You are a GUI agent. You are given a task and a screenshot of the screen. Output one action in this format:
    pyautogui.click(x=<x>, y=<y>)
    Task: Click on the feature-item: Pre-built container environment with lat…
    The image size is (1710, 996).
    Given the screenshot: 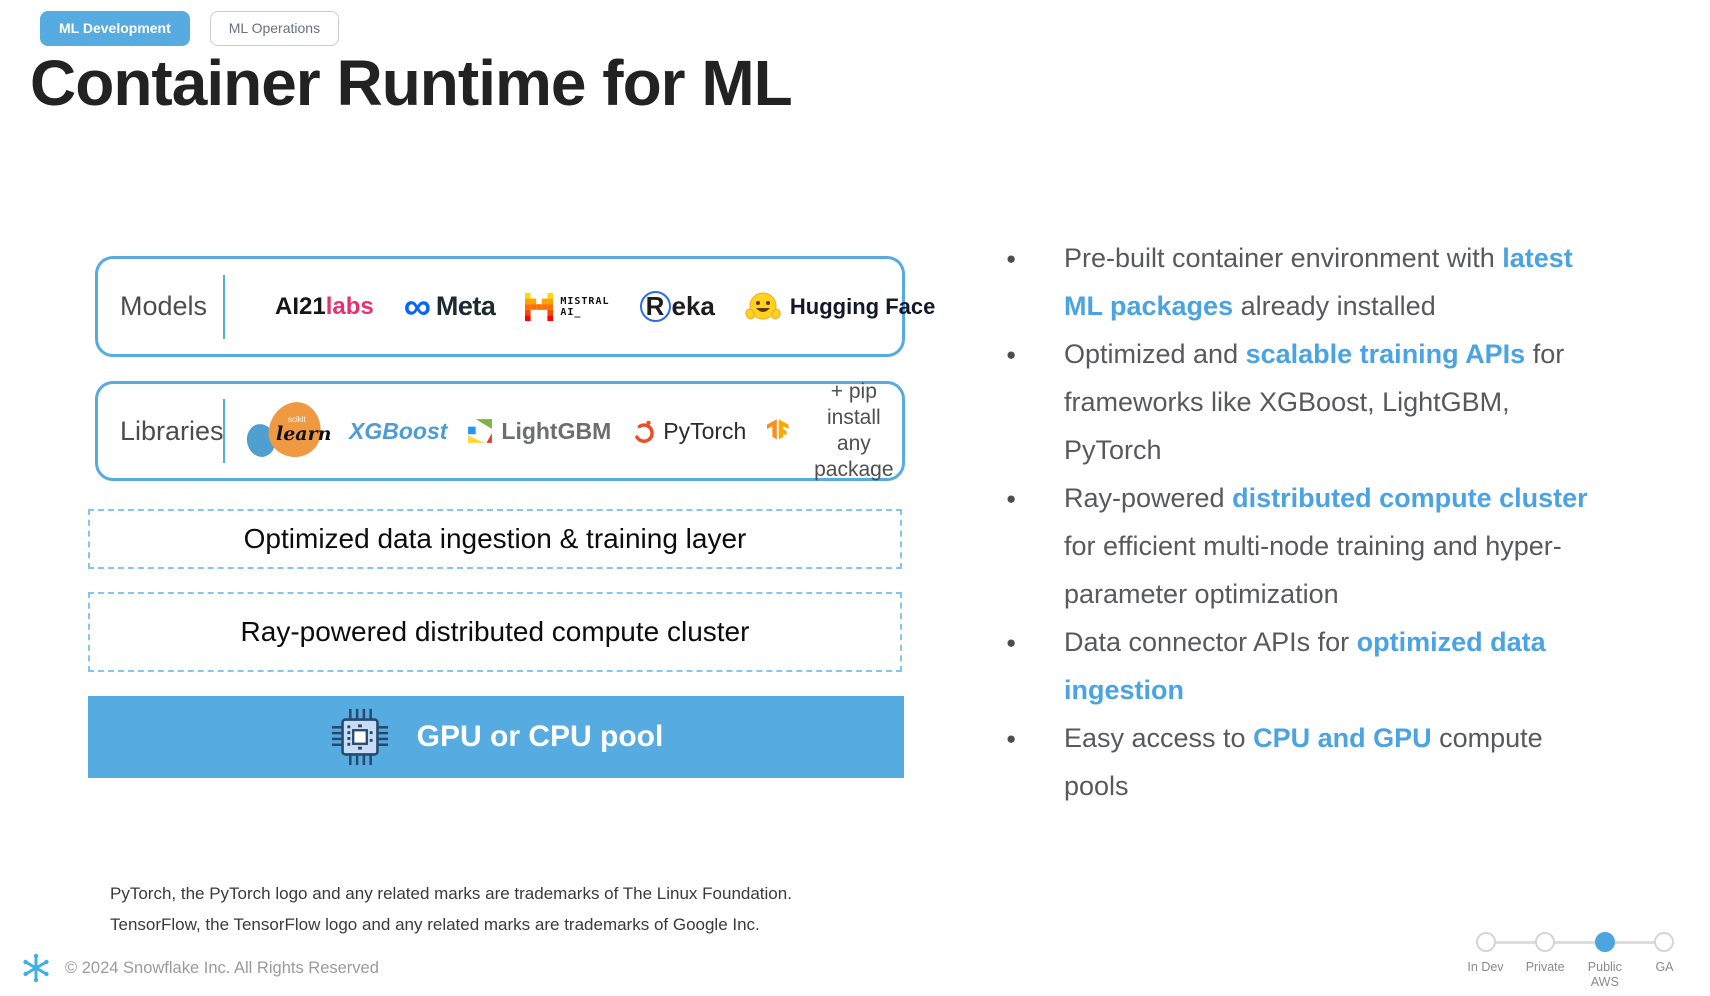 What is the action you would take?
    pyautogui.click(x=1305, y=282)
    